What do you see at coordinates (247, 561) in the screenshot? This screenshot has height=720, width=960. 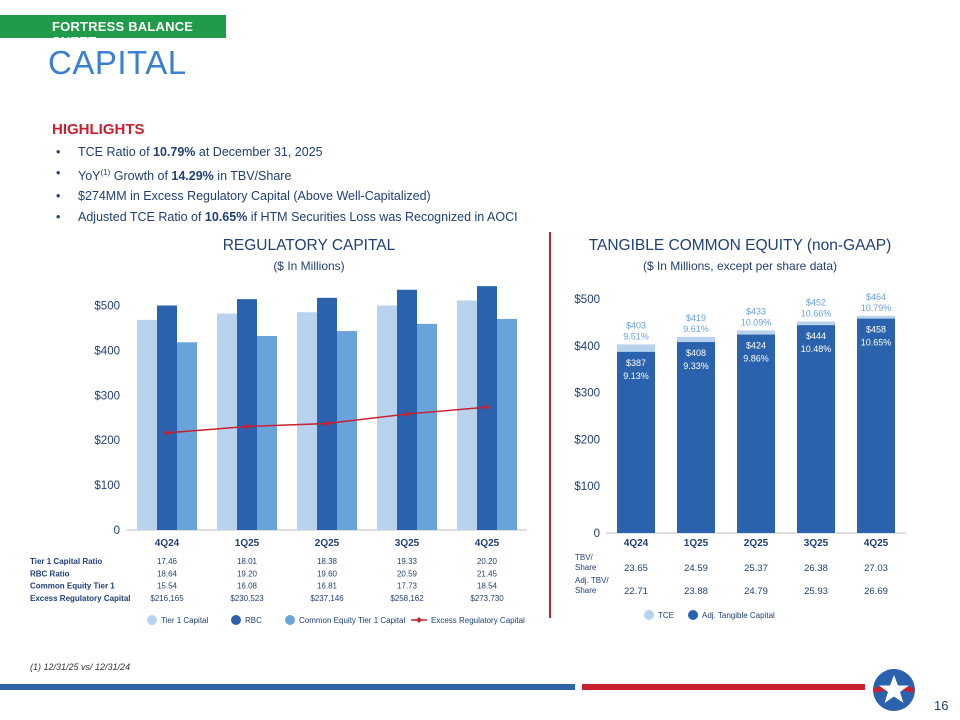 I see `regulatory-table-cell: 18.01` at bounding box center [247, 561].